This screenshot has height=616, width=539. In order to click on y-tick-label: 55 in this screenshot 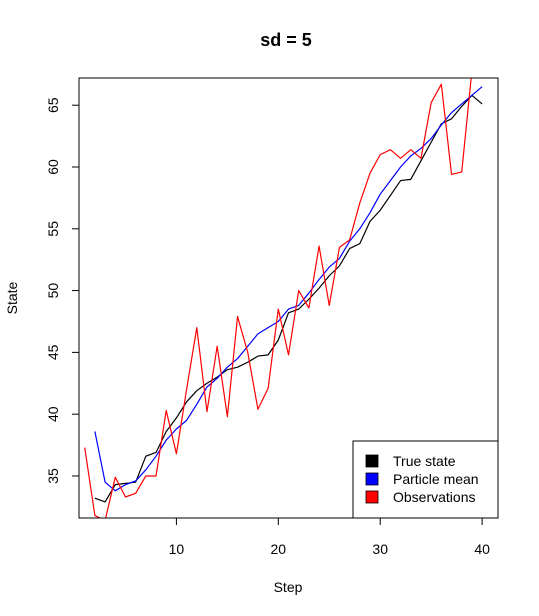, I will do `click(53, 229)`.